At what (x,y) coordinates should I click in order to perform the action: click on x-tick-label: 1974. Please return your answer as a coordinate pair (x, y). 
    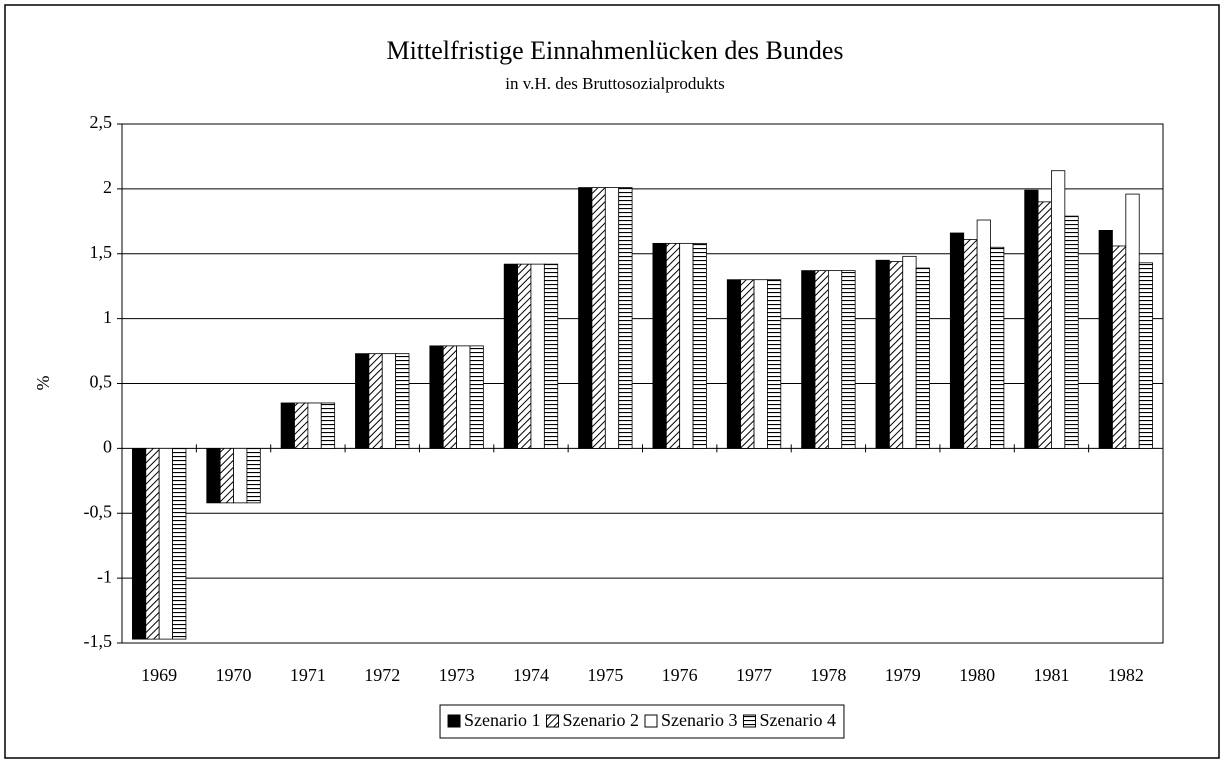
    Looking at the image, I should click on (531, 675).